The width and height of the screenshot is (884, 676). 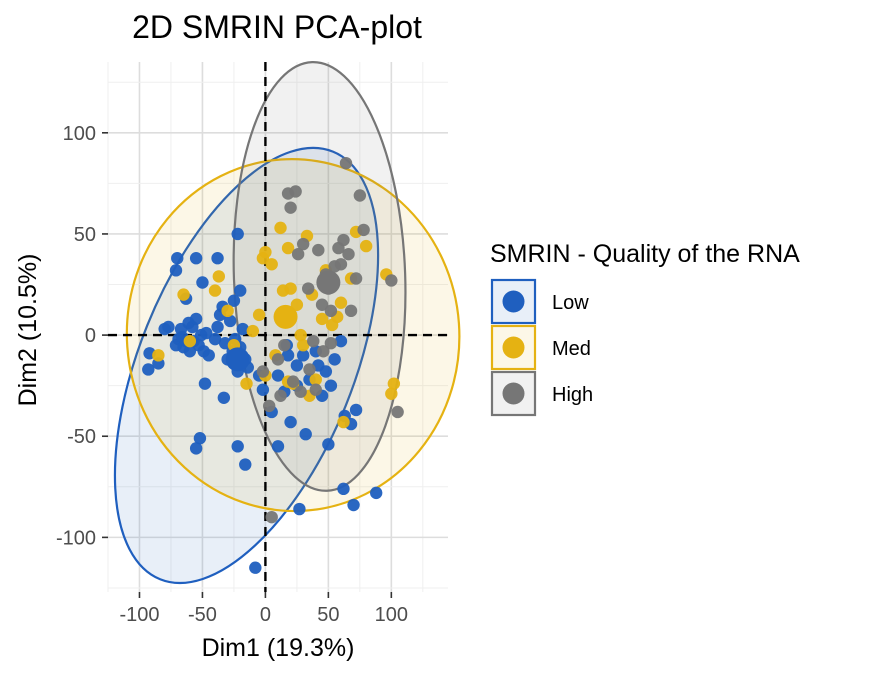 I want to click on x-tick-label: -50, so click(x=202, y=615).